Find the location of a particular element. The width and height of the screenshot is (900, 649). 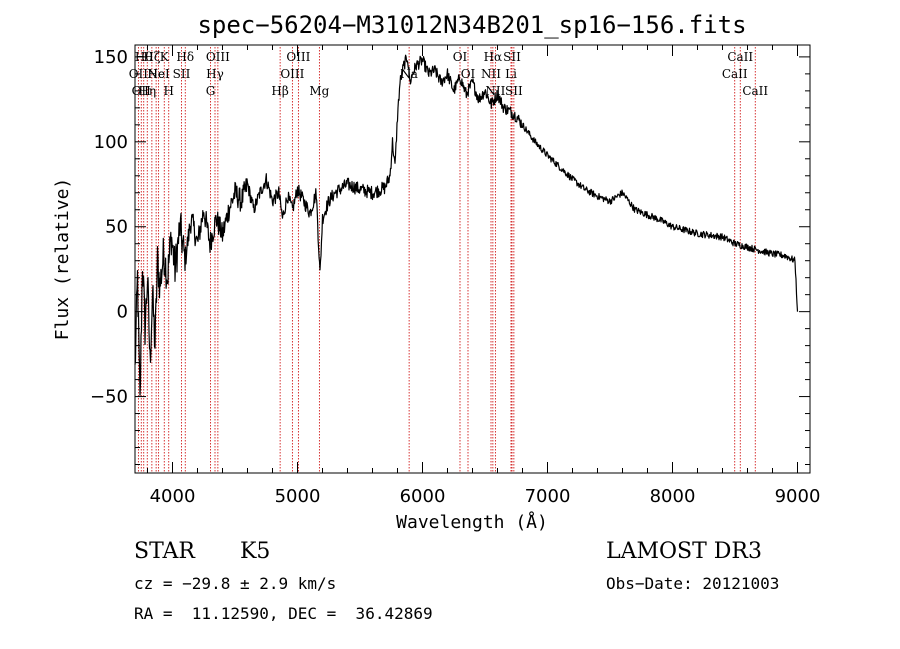

x-tick-label-0: 4000 is located at coordinates (173, 496).